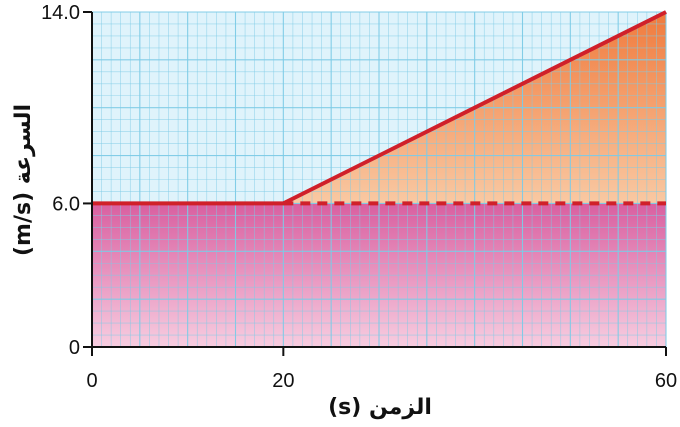 Image resolution: width=680 pixels, height=427 pixels. I want to click on y-tick-label: 6.0, so click(66, 204).